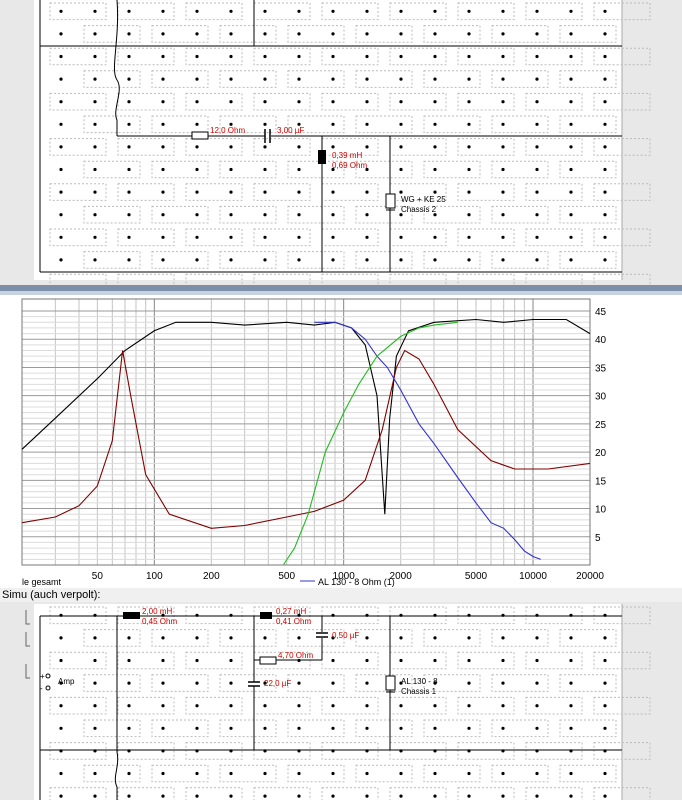  What do you see at coordinates (419, 691) in the screenshot?
I see `driver-chassis-label: Chassis 1` at bounding box center [419, 691].